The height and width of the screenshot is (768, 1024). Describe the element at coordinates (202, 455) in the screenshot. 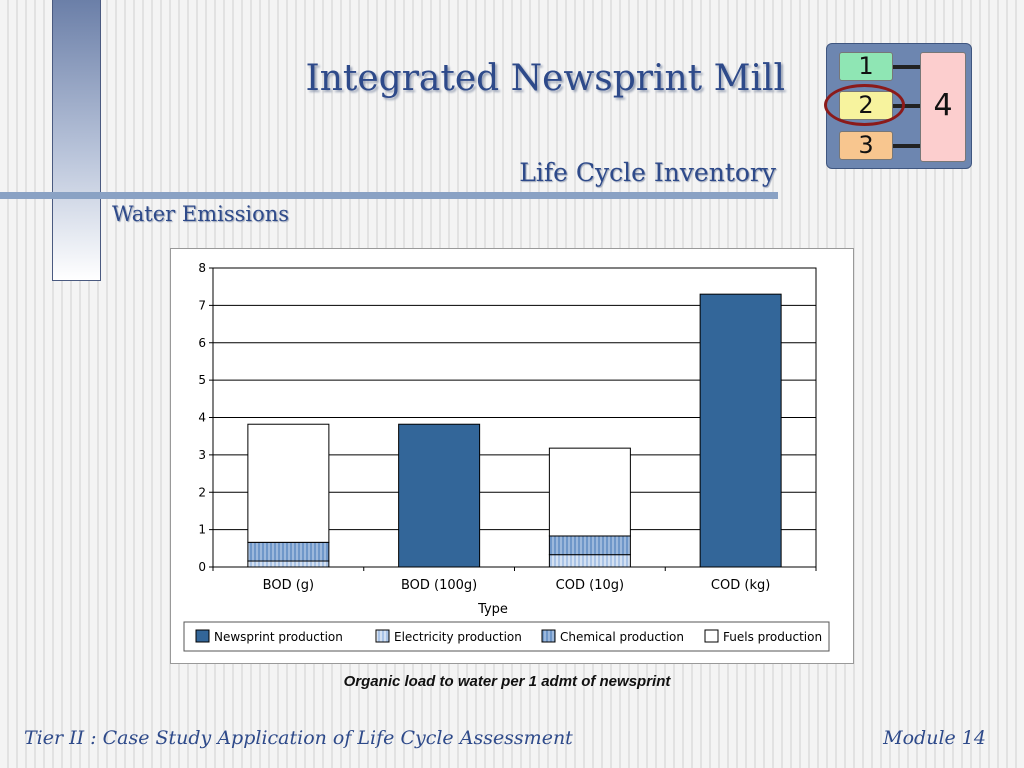

I see `y-tick-label: 3` at that location.